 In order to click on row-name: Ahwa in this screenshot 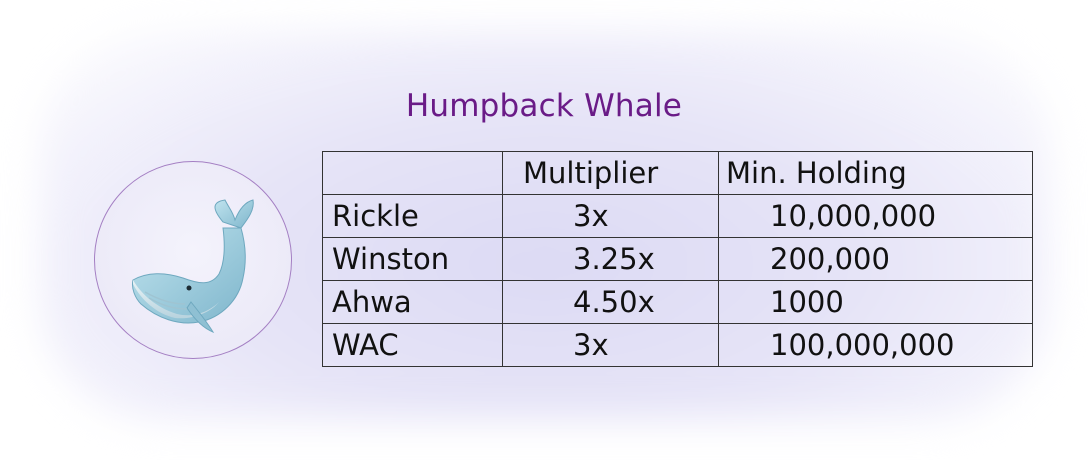, I will do `click(412, 302)`.